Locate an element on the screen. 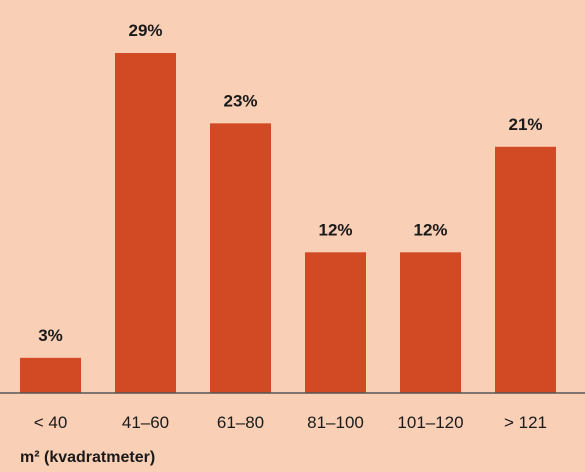 Image resolution: width=585 pixels, height=472 pixels. value-label-2: 23% is located at coordinates (240, 100).